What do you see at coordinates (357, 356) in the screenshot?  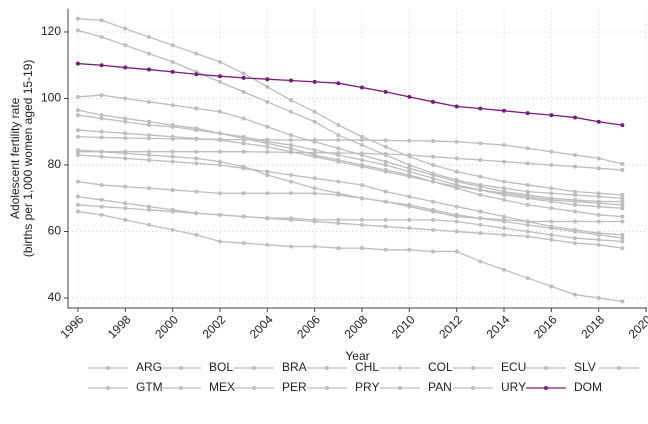 I see `x-axis-title: Year` at bounding box center [357, 356].